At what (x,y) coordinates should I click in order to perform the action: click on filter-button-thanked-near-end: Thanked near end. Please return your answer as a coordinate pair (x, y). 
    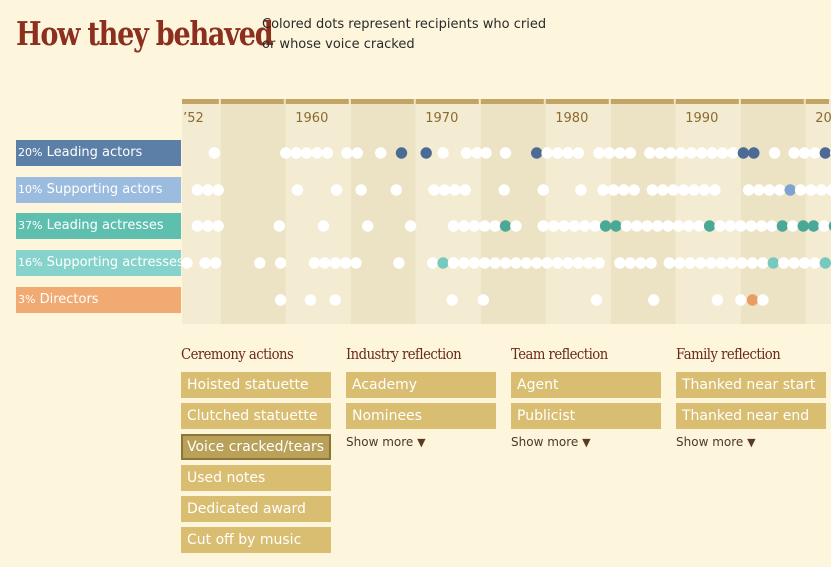
    Looking at the image, I should click on (751, 416).